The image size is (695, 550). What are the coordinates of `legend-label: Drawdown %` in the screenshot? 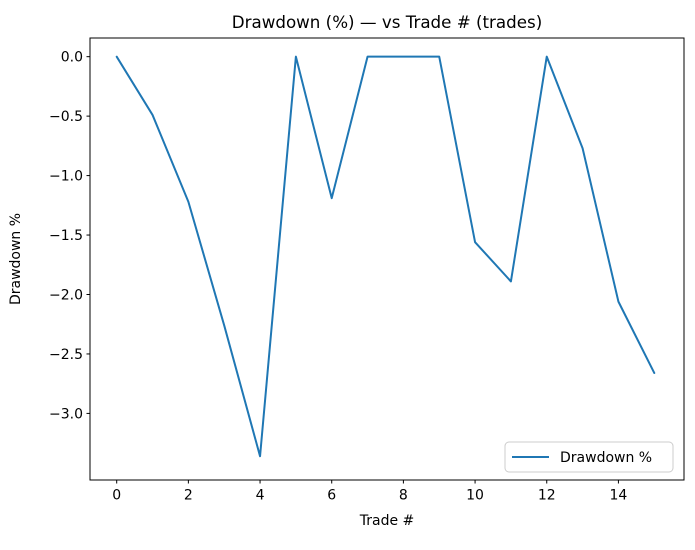 It's located at (606, 458).